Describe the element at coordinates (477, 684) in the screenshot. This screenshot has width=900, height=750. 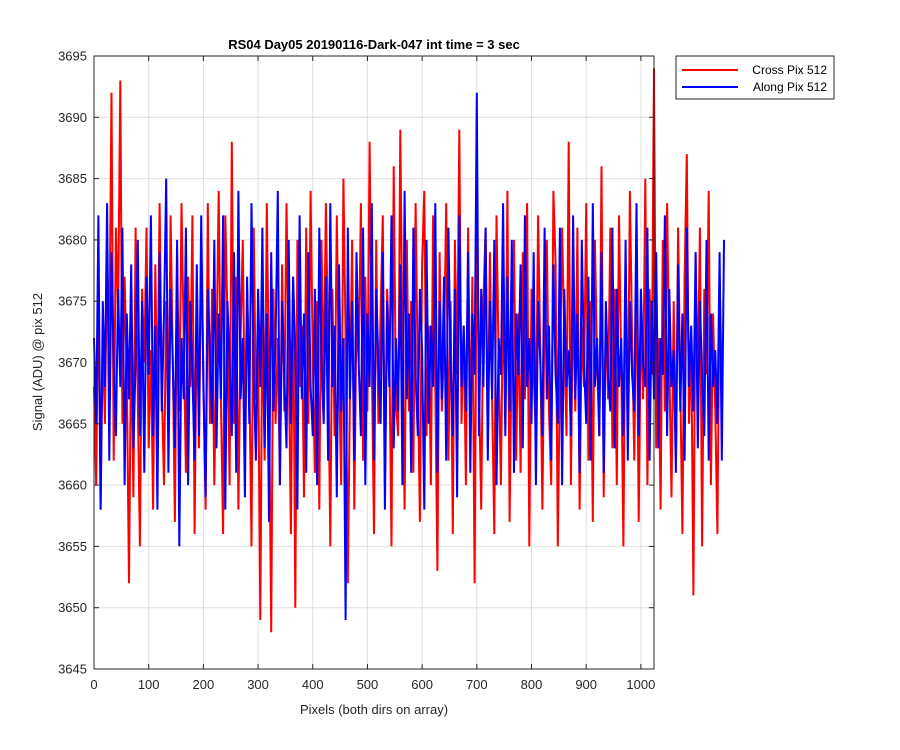
I see `x-tick-label: 700` at that location.